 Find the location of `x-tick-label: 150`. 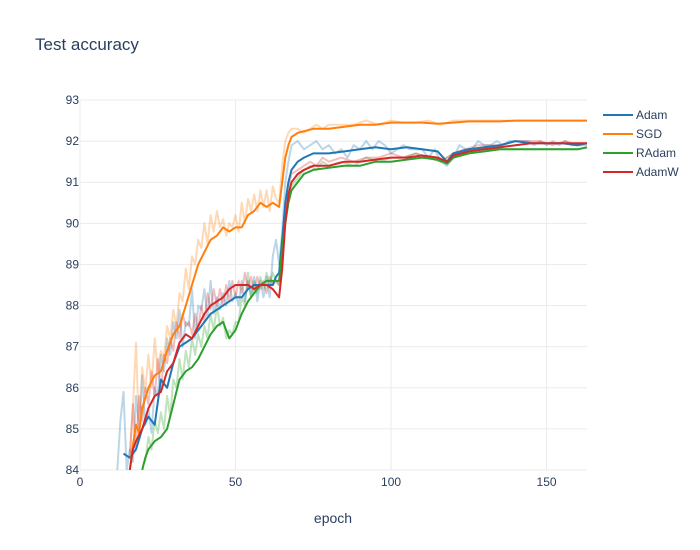

x-tick-label: 150 is located at coordinates (547, 482).